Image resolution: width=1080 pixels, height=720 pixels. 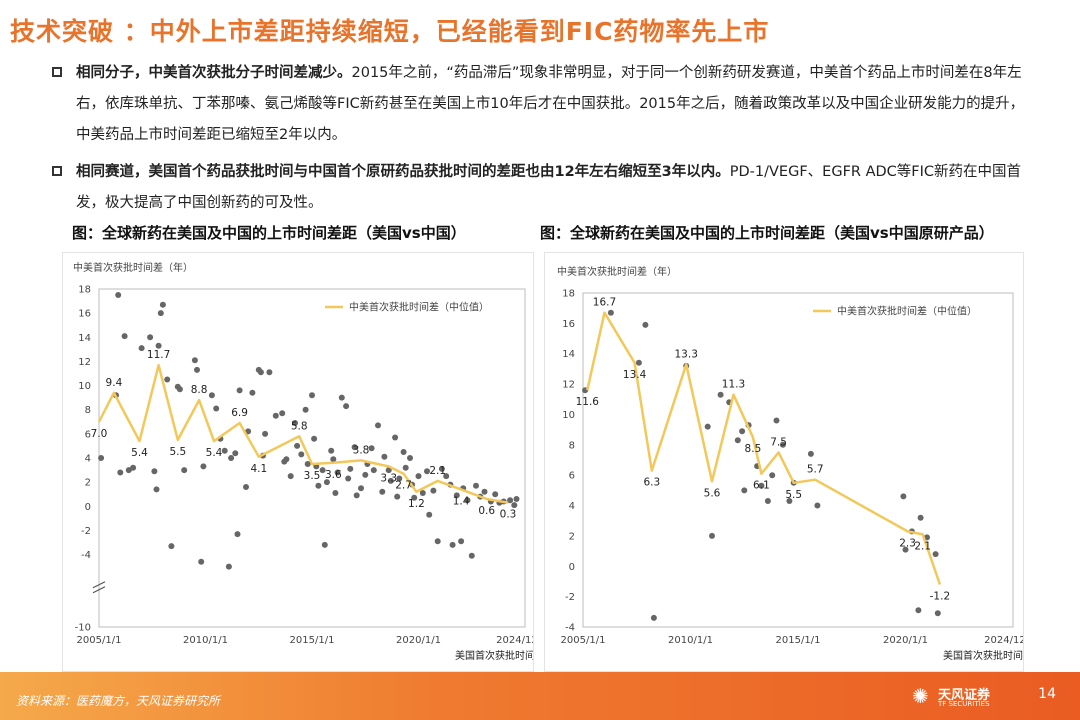 What do you see at coordinates (651, 483) in the screenshot?
I see `median-data-label: 6.3` at bounding box center [651, 483].